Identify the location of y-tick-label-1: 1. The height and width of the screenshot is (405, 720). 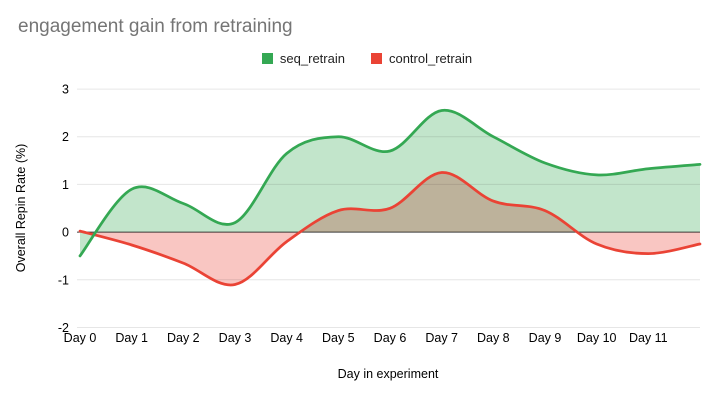
(65, 185).